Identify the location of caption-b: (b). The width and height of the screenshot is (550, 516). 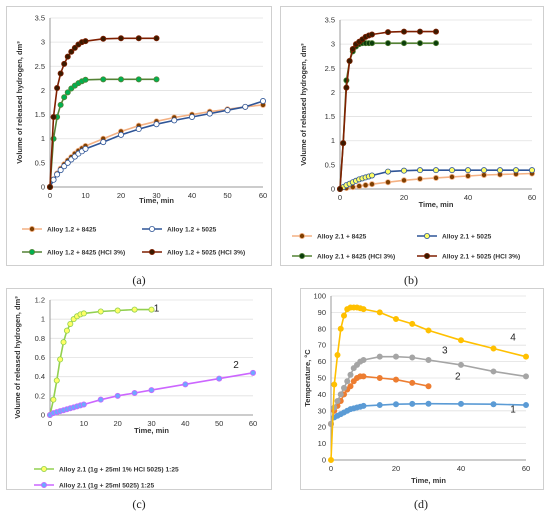
(411, 280).